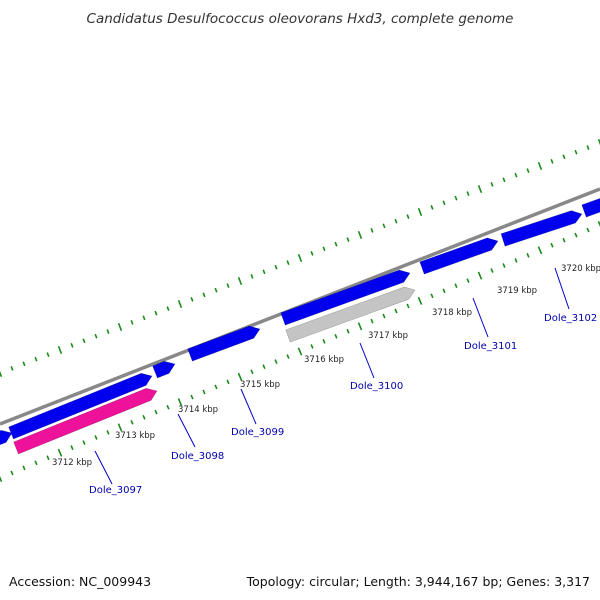 This screenshot has height=600, width=600. I want to click on gene-link-dole-3097: Dole_3097, so click(115, 490).